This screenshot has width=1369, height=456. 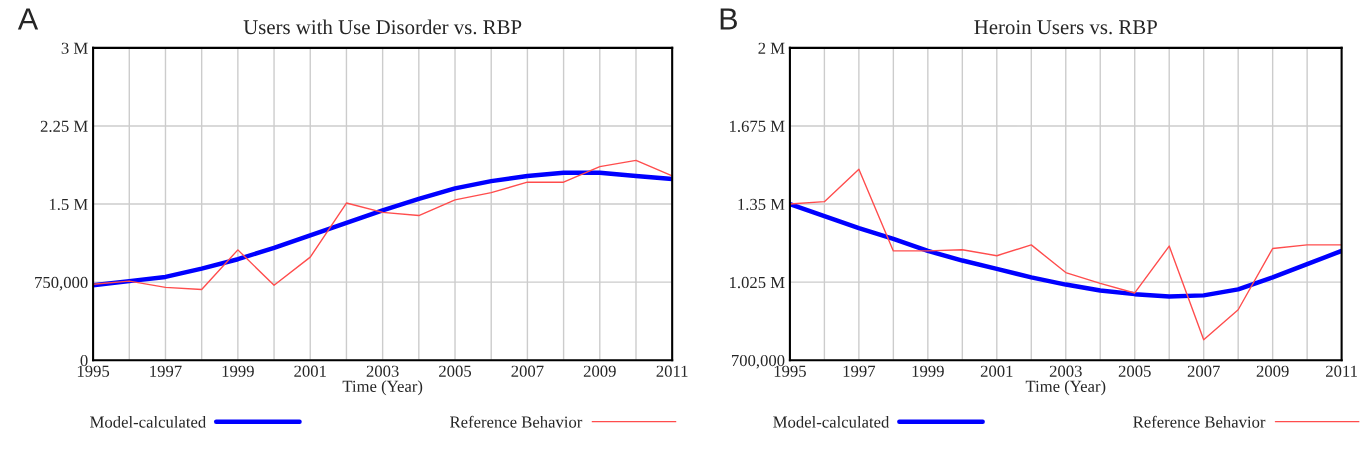 What do you see at coordinates (382, 27) in the screenshot?
I see `chart-title: Users with Use Disorder vs. RBP` at bounding box center [382, 27].